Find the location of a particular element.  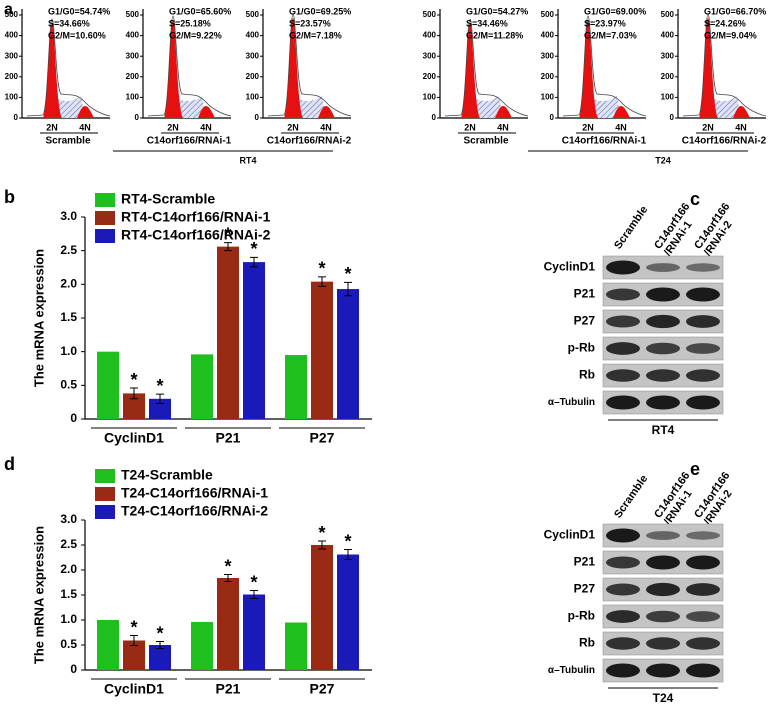

row-label: CyclinD1 is located at coordinates (570, 267).